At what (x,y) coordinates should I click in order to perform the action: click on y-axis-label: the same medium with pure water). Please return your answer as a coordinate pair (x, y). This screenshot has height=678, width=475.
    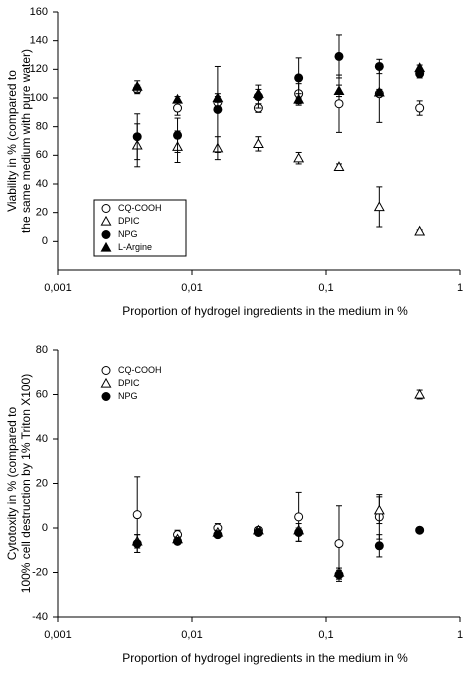
    Looking at the image, I should click on (26, 141).